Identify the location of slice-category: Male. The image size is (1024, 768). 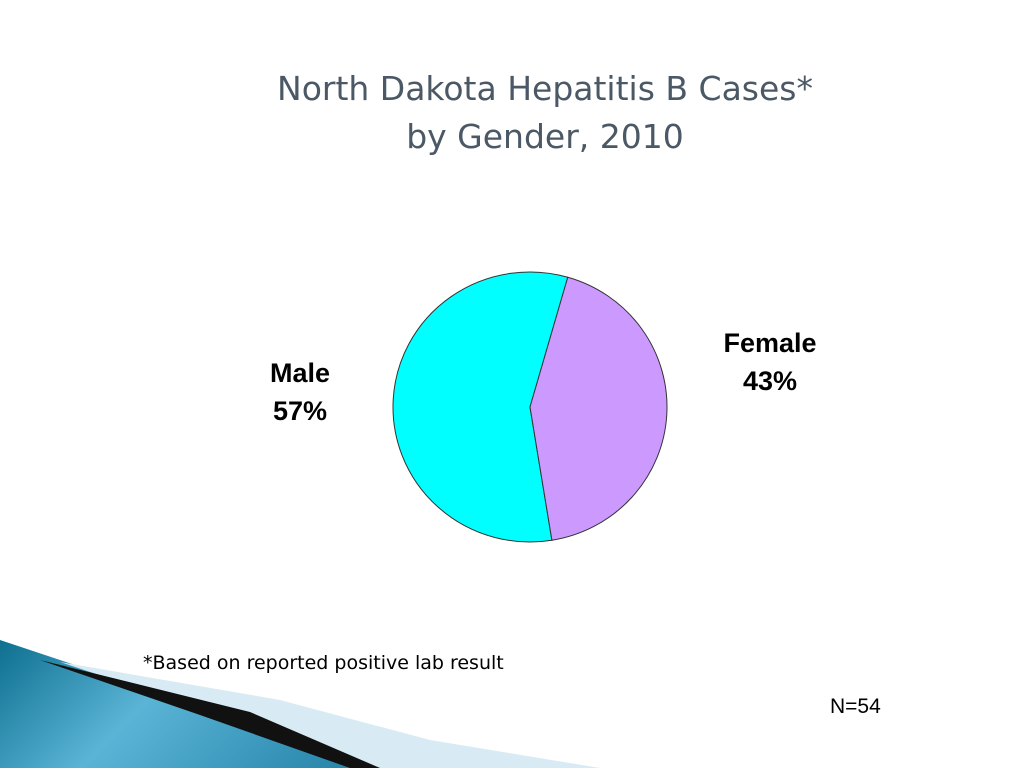
(300, 373).